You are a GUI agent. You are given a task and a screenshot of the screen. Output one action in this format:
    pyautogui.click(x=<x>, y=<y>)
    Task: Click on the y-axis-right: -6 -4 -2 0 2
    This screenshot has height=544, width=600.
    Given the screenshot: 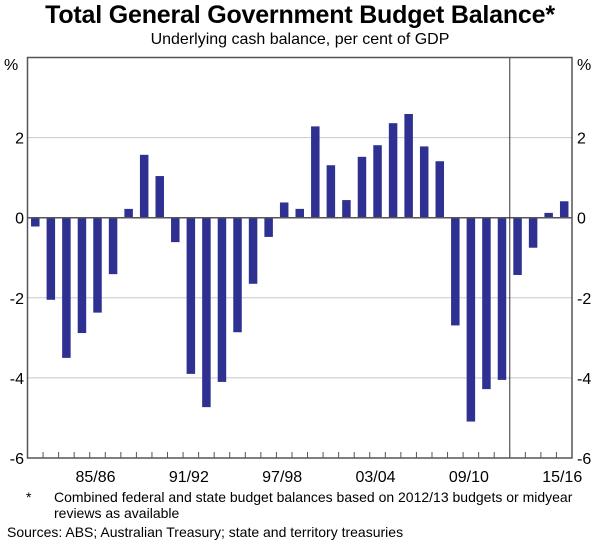 What is the action you would take?
    pyautogui.click(x=584, y=299)
    